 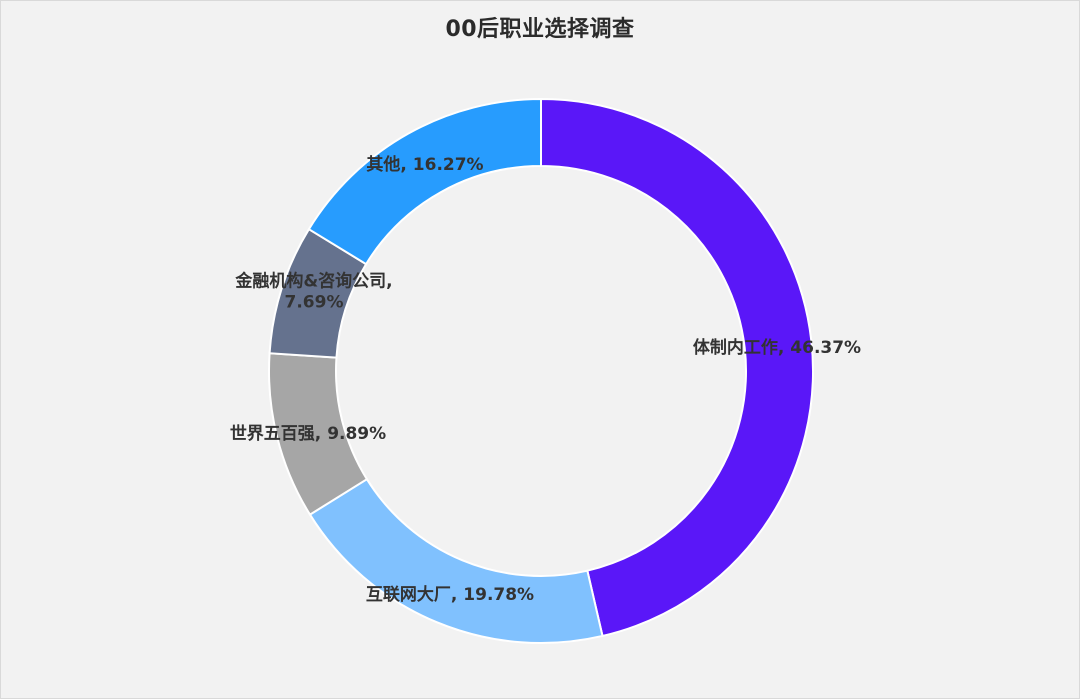 I want to click on slice-label-1: 体制内工作, 46.37%, so click(x=777, y=347).